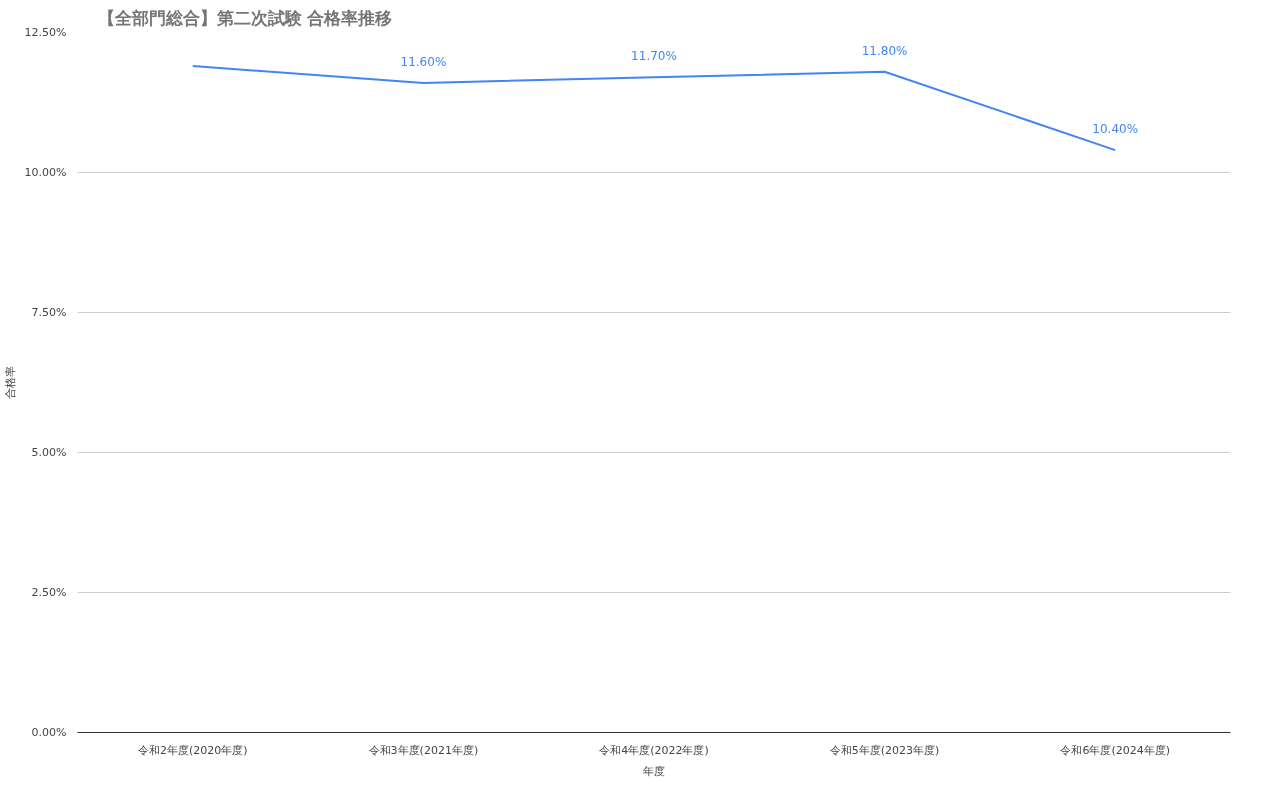 Image resolution: width=1287 pixels, height=795 pixels. Describe the element at coordinates (10, 382) in the screenshot. I see `y-axis-title: 合格率` at that location.